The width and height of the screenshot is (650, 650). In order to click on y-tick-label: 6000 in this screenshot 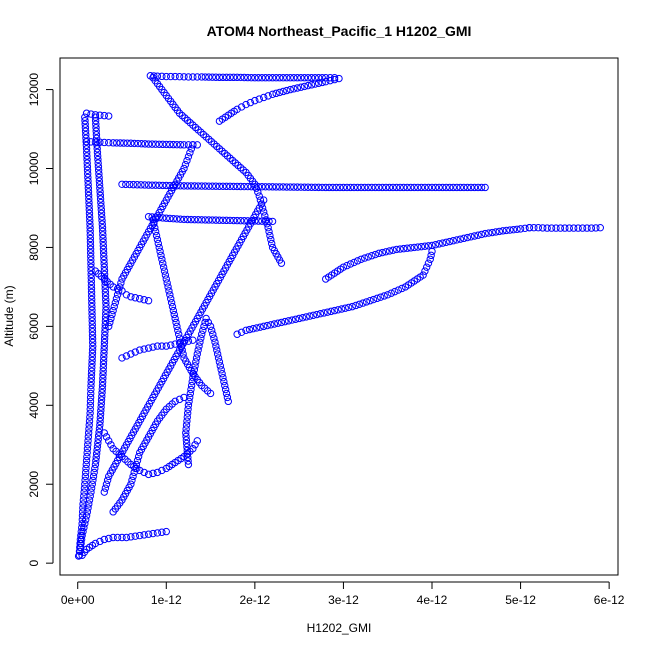, I will do `click(34, 326)`.